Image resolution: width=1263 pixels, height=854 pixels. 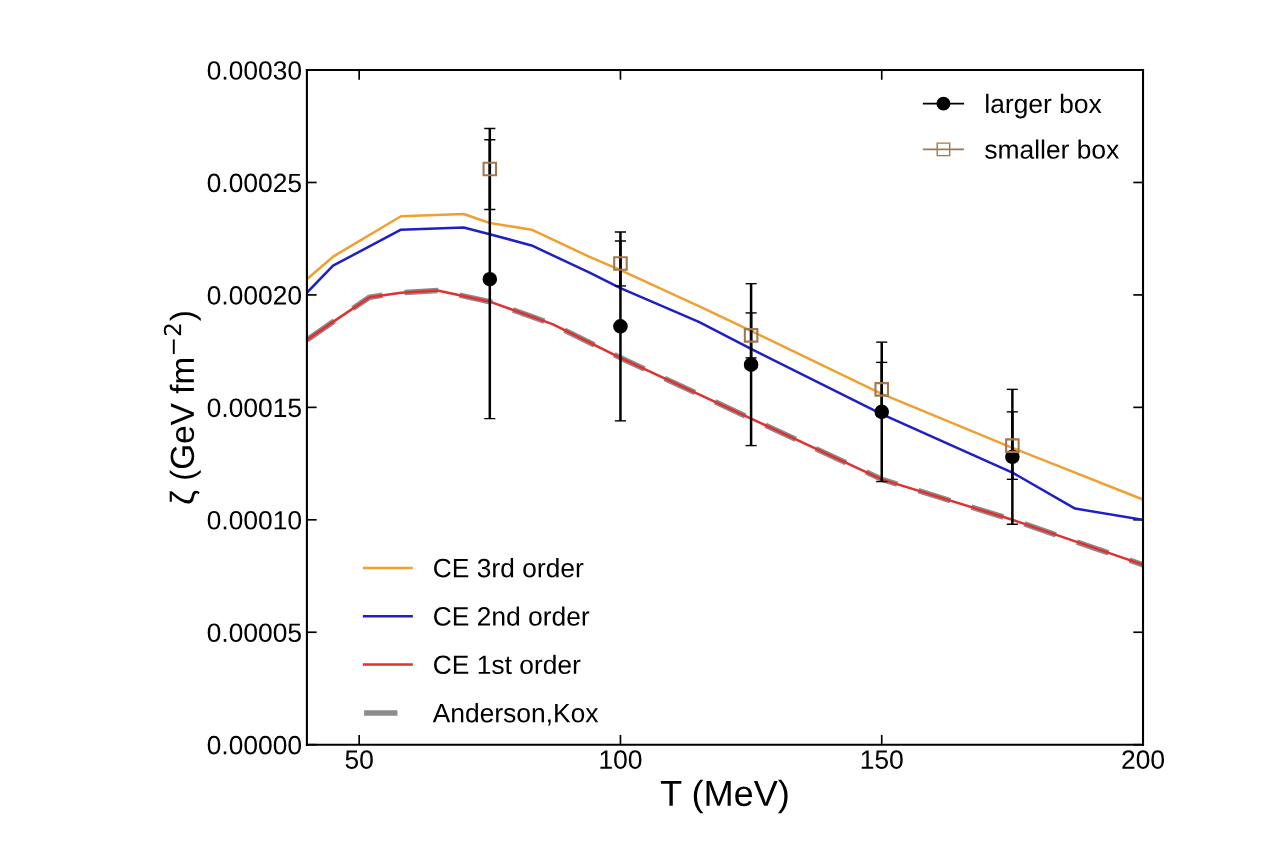 What do you see at coordinates (254, 408) in the screenshot?
I see `y-tick-label: 0.00015` at bounding box center [254, 408].